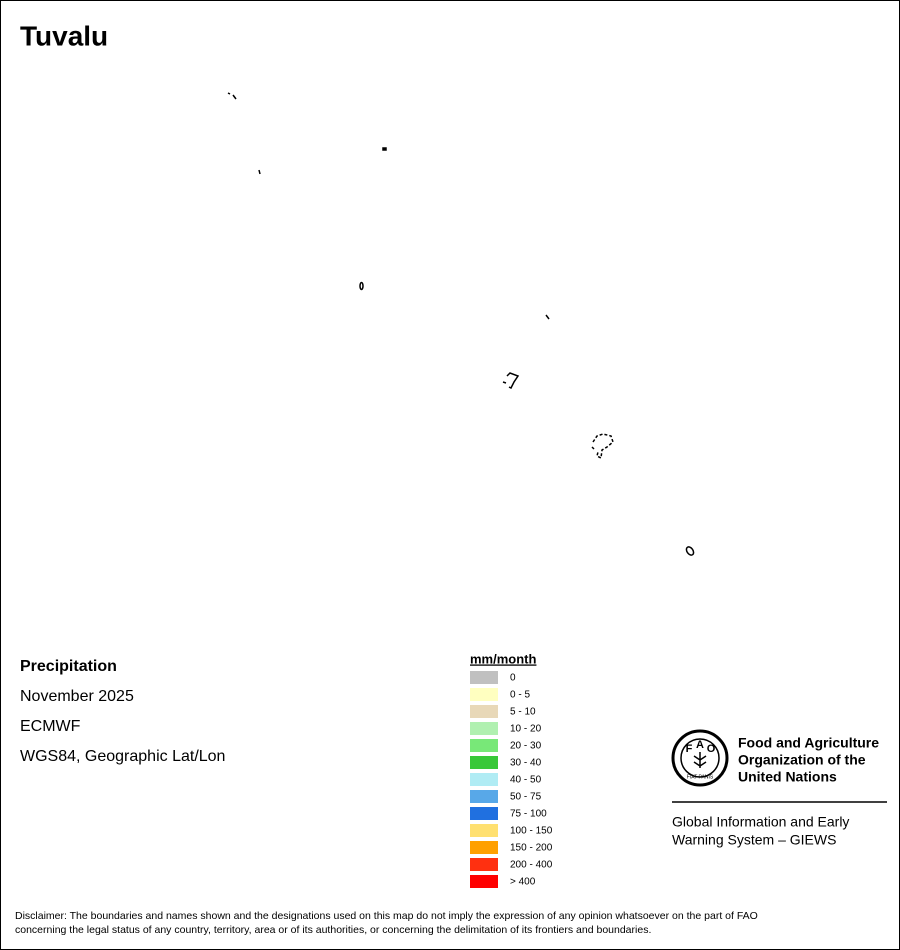 Image resolution: width=900 pixels, height=950 pixels. I want to click on info-source: ECMWF, so click(50, 726).